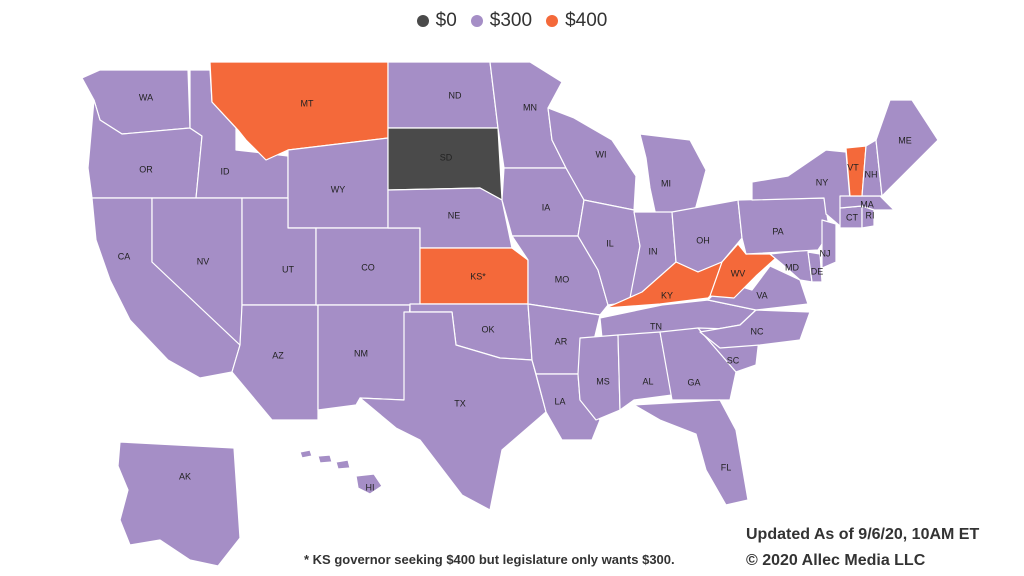 The image size is (1024, 576). What do you see at coordinates (226, 171) in the screenshot?
I see `state-label-id: ID` at bounding box center [226, 171].